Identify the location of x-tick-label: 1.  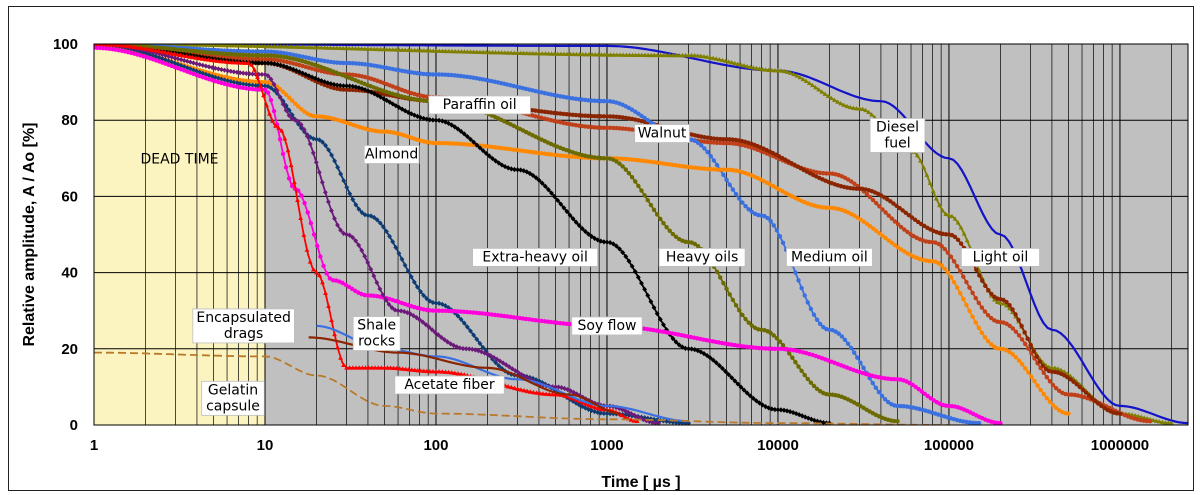
(94, 445).